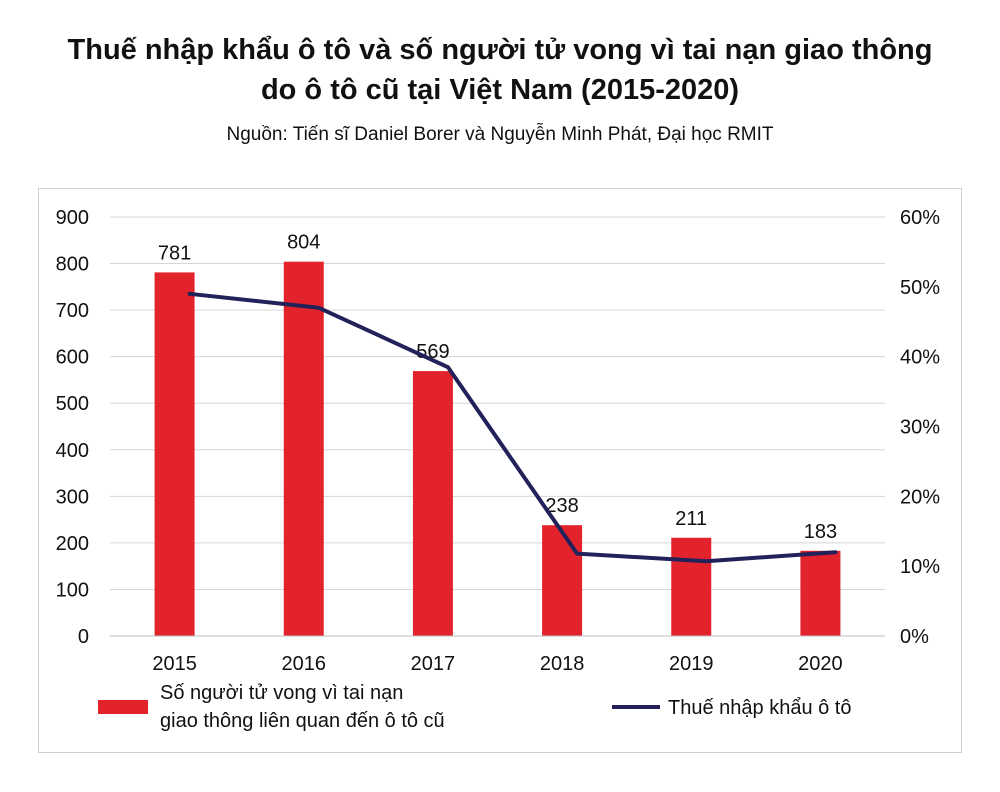 The image size is (1000, 792). I want to click on x-tick-label: 2015, so click(174, 664).